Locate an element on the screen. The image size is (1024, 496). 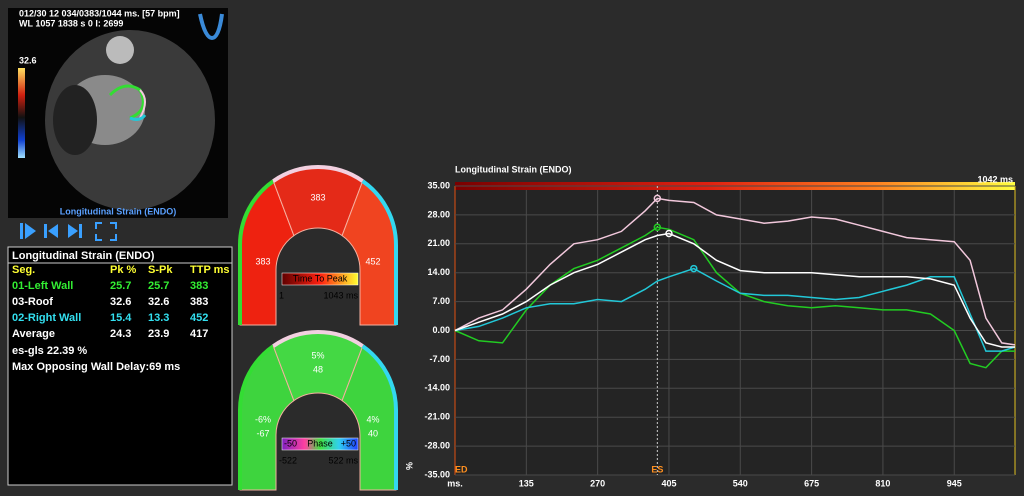
column-header: TTP ms is located at coordinates (210, 270).